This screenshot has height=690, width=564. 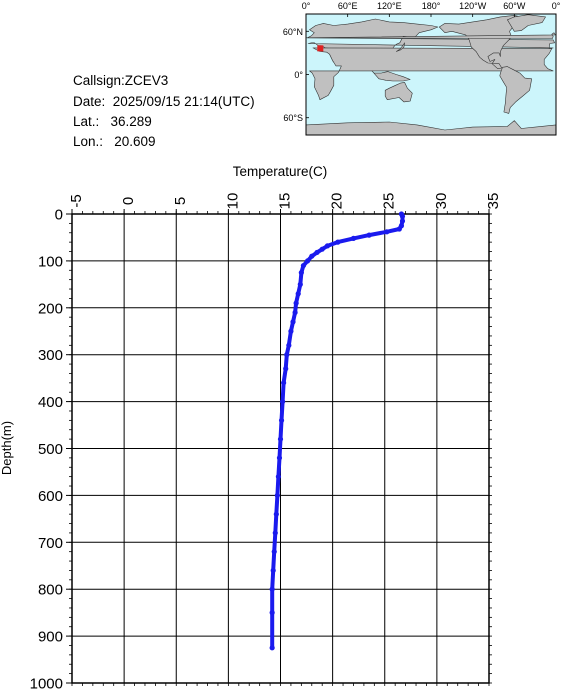 What do you see at coordinates (76, 200) in the screenshot?
I see `x-tick-label: -5` at bounding box center [76, 200].